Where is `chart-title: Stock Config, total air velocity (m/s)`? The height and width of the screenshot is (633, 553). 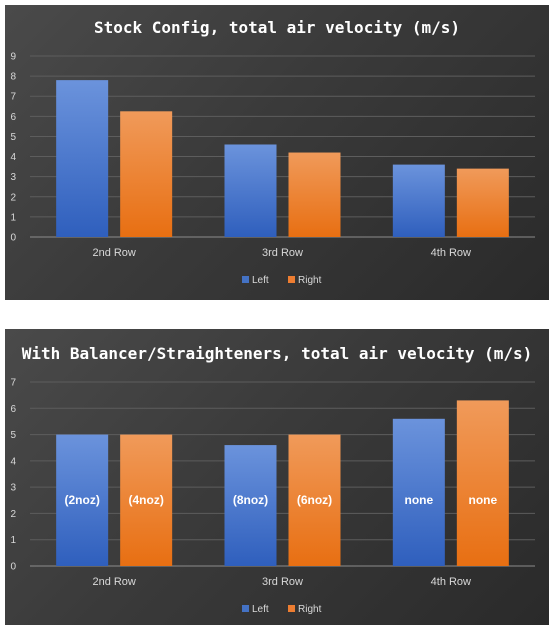 chart-title: Stock Config, total air velocity (m/s) is located at coordinates (277, 27).